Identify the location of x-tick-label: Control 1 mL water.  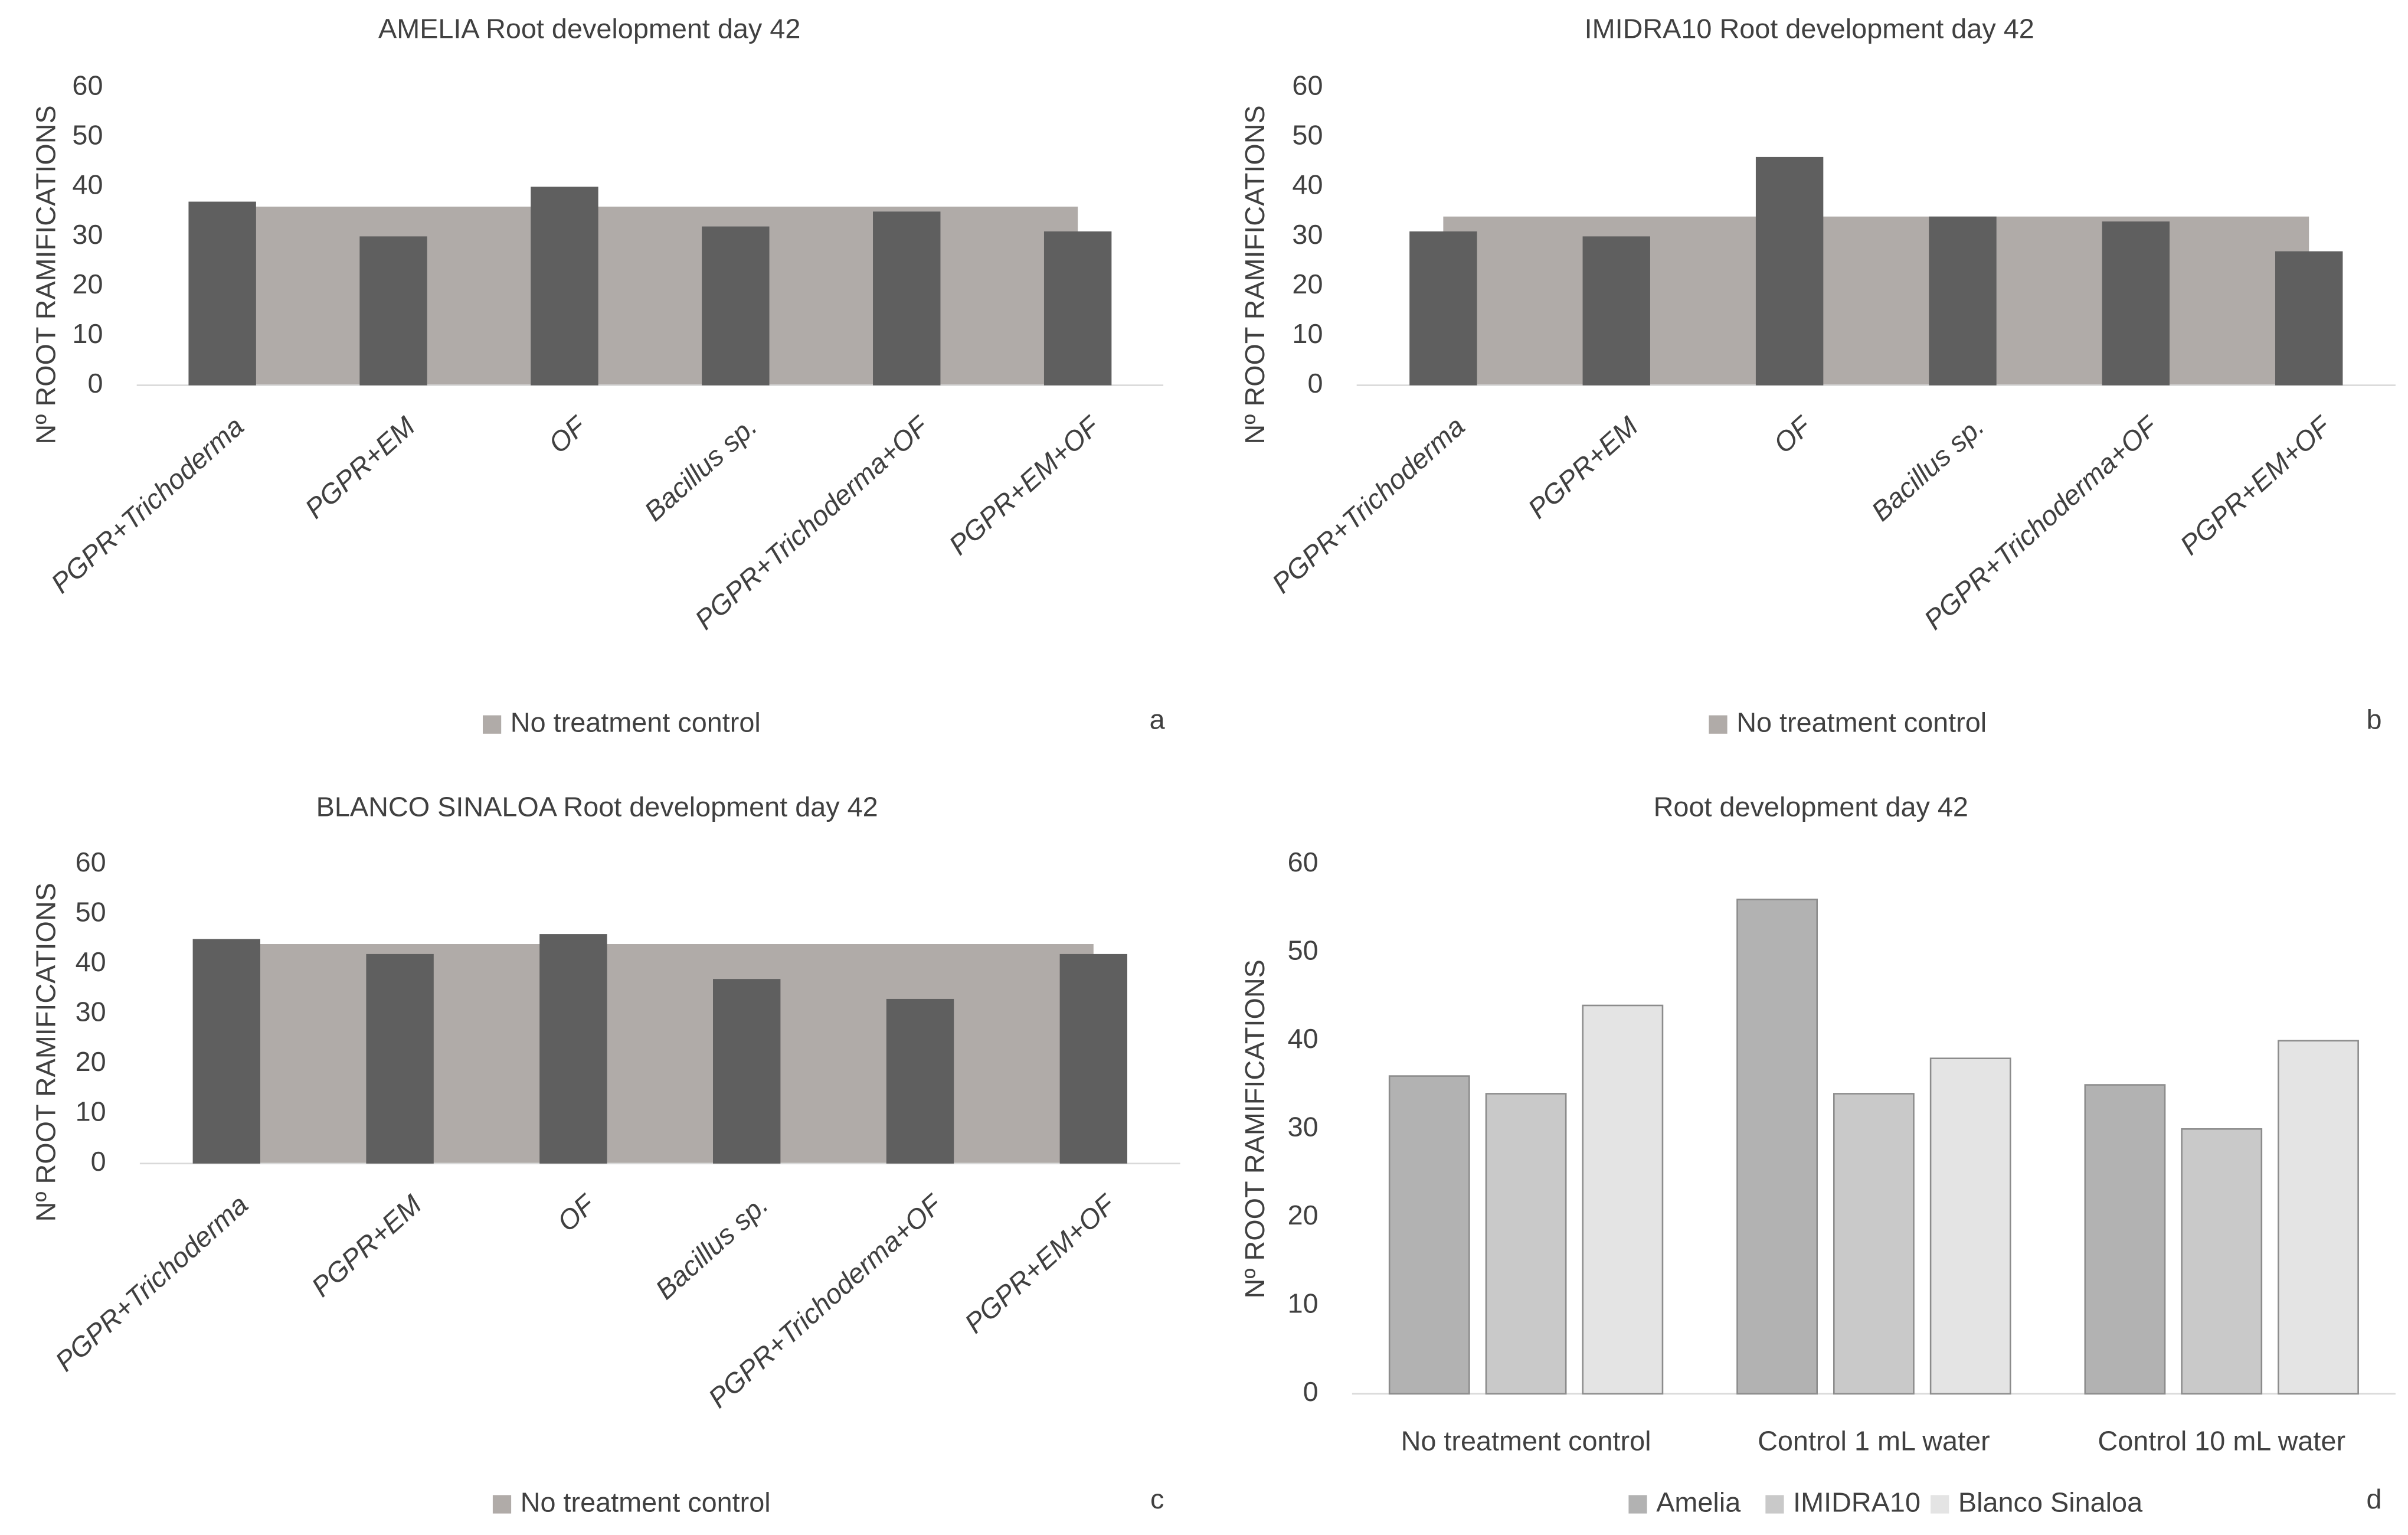
(1874, 1440).